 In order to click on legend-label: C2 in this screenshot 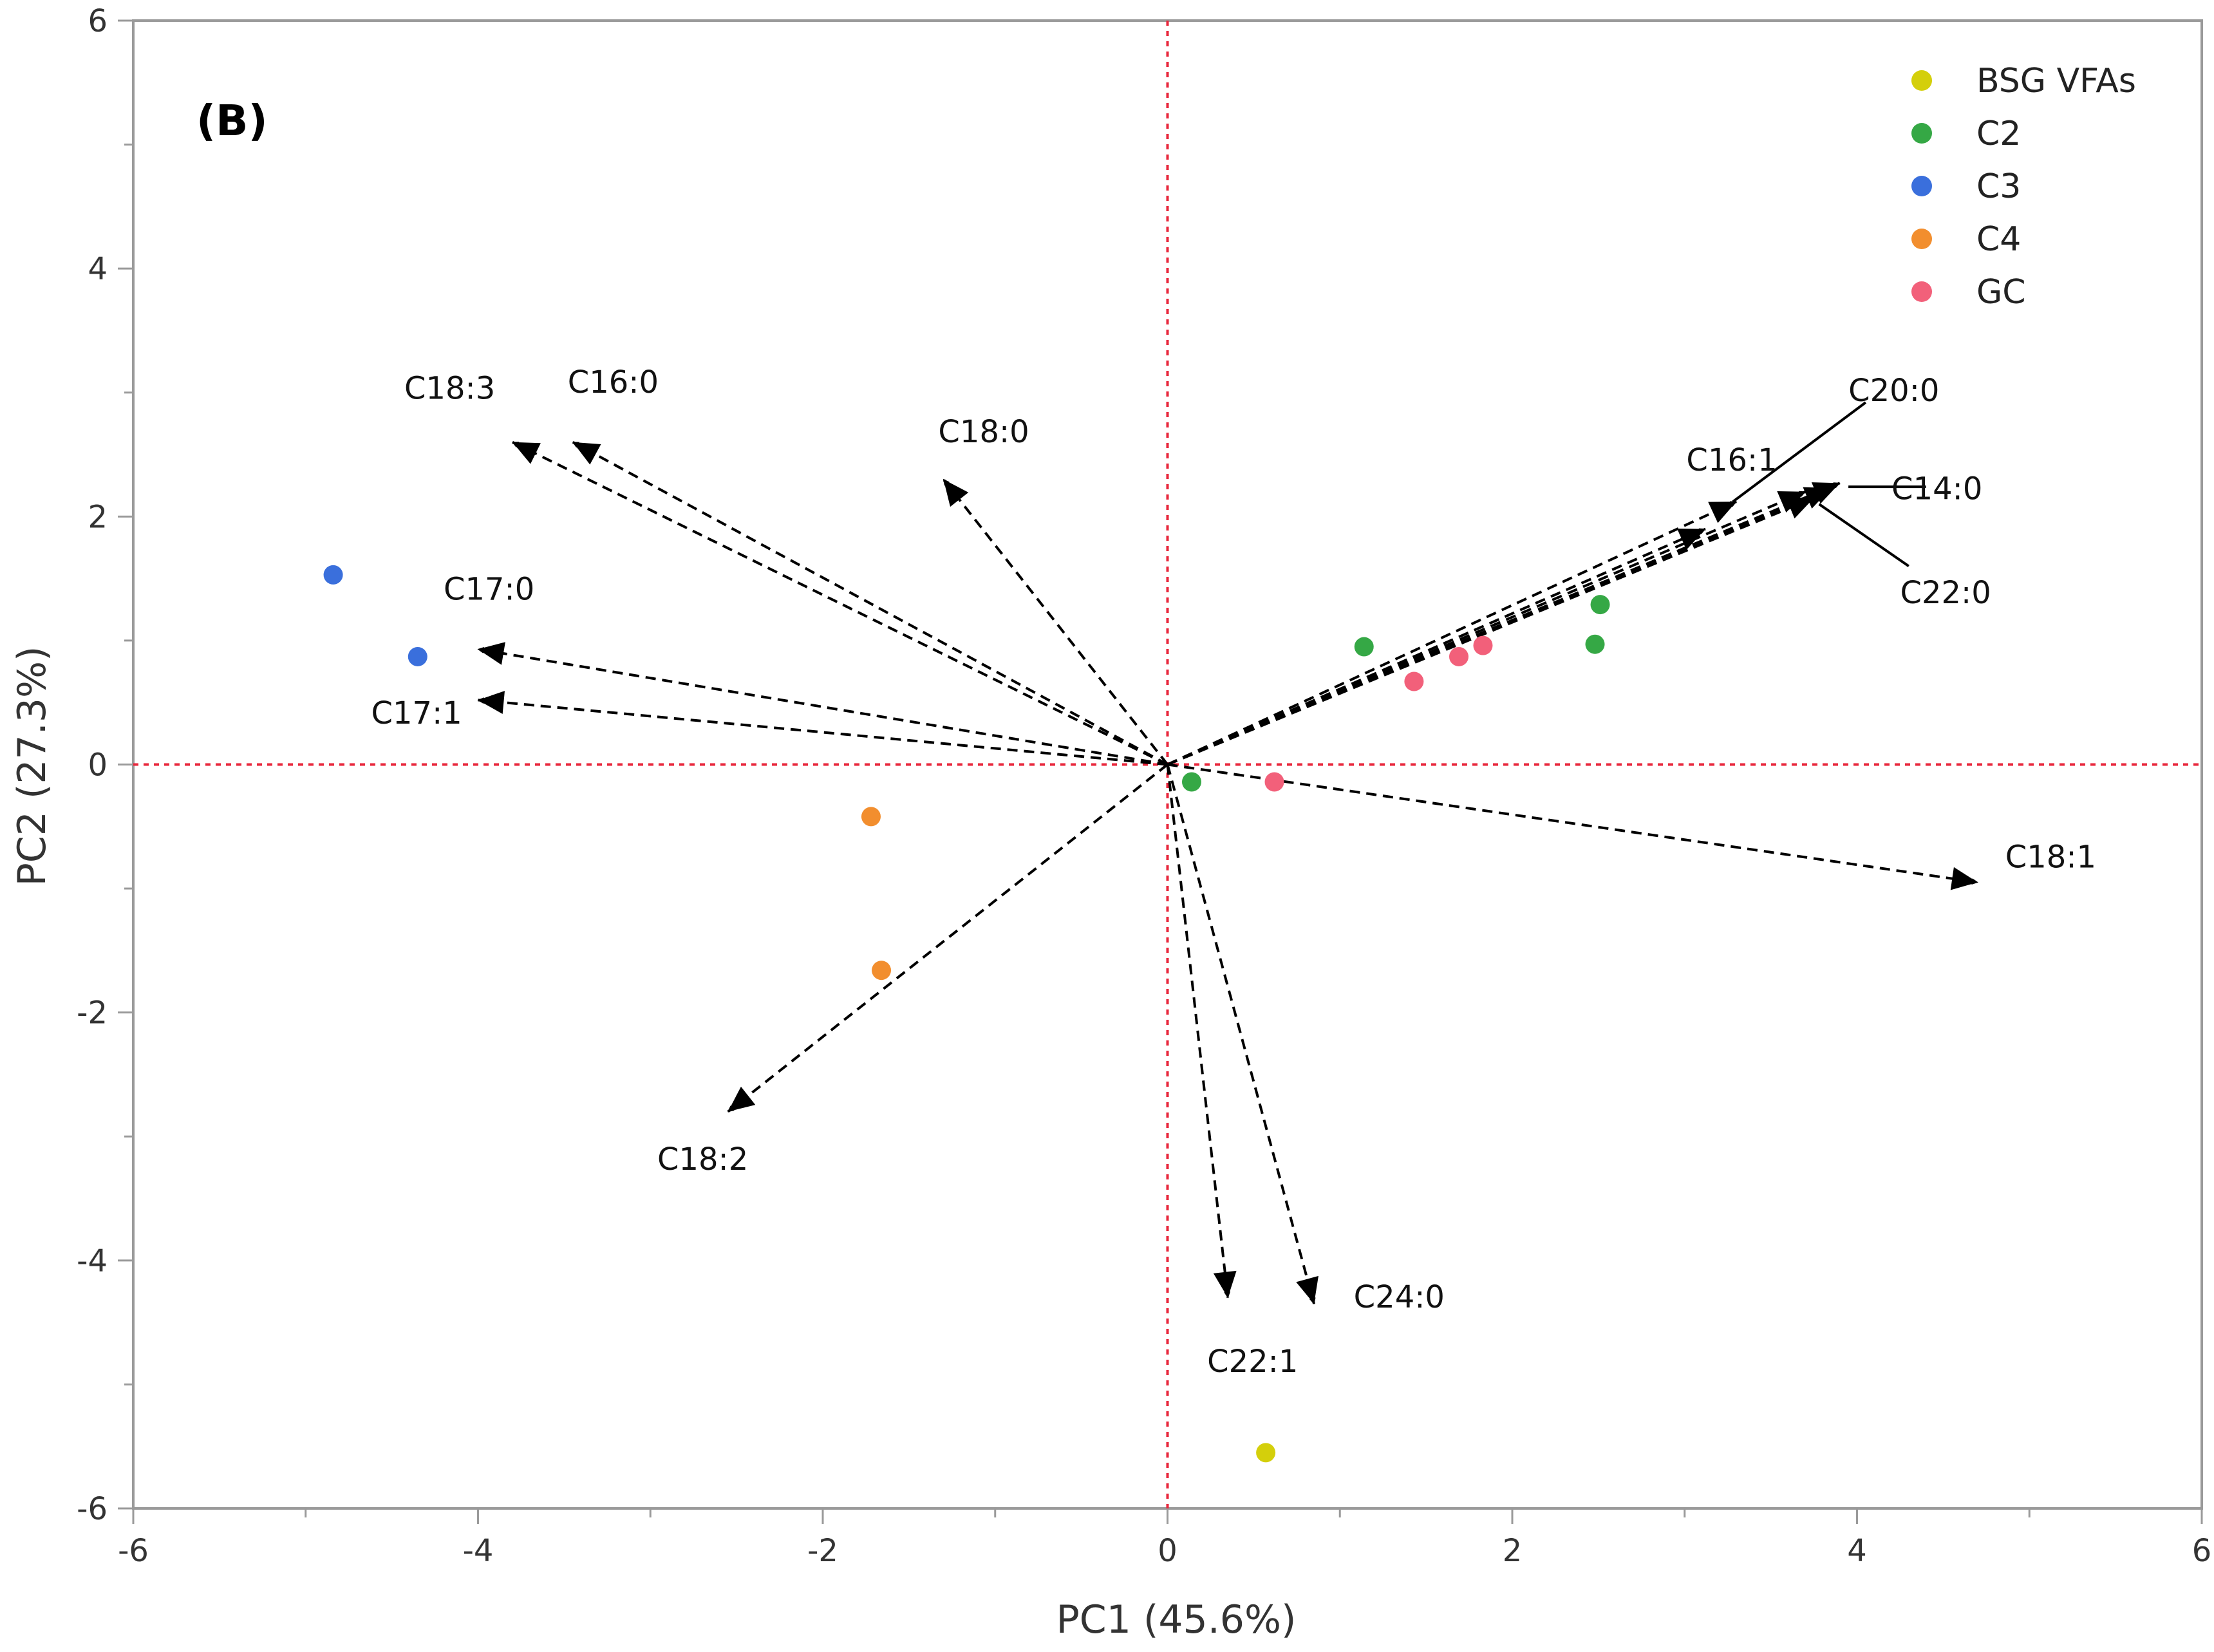, I will do `click(1998, 134)`.